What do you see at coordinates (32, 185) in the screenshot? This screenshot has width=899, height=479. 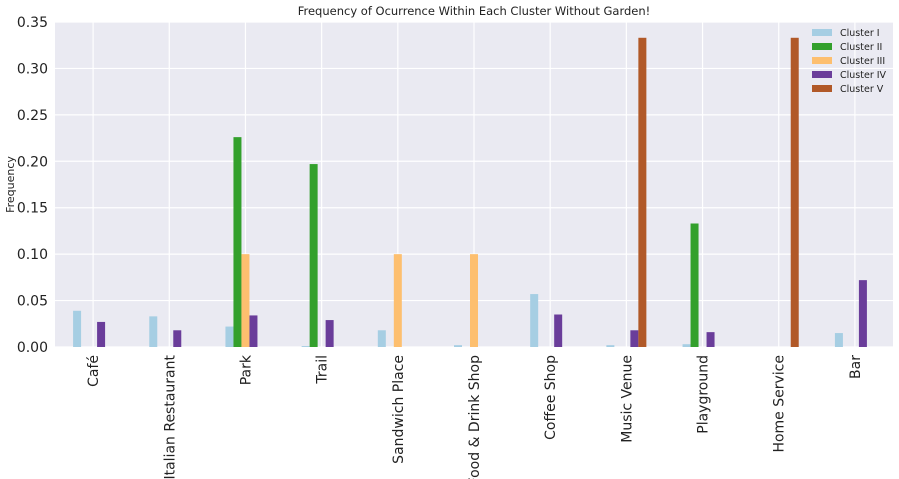 I see `y-tick-labels: 0.00 0.05 0.10 0.15 0.20 0.25 0.30 0.35` at bounding box center [32, 185].